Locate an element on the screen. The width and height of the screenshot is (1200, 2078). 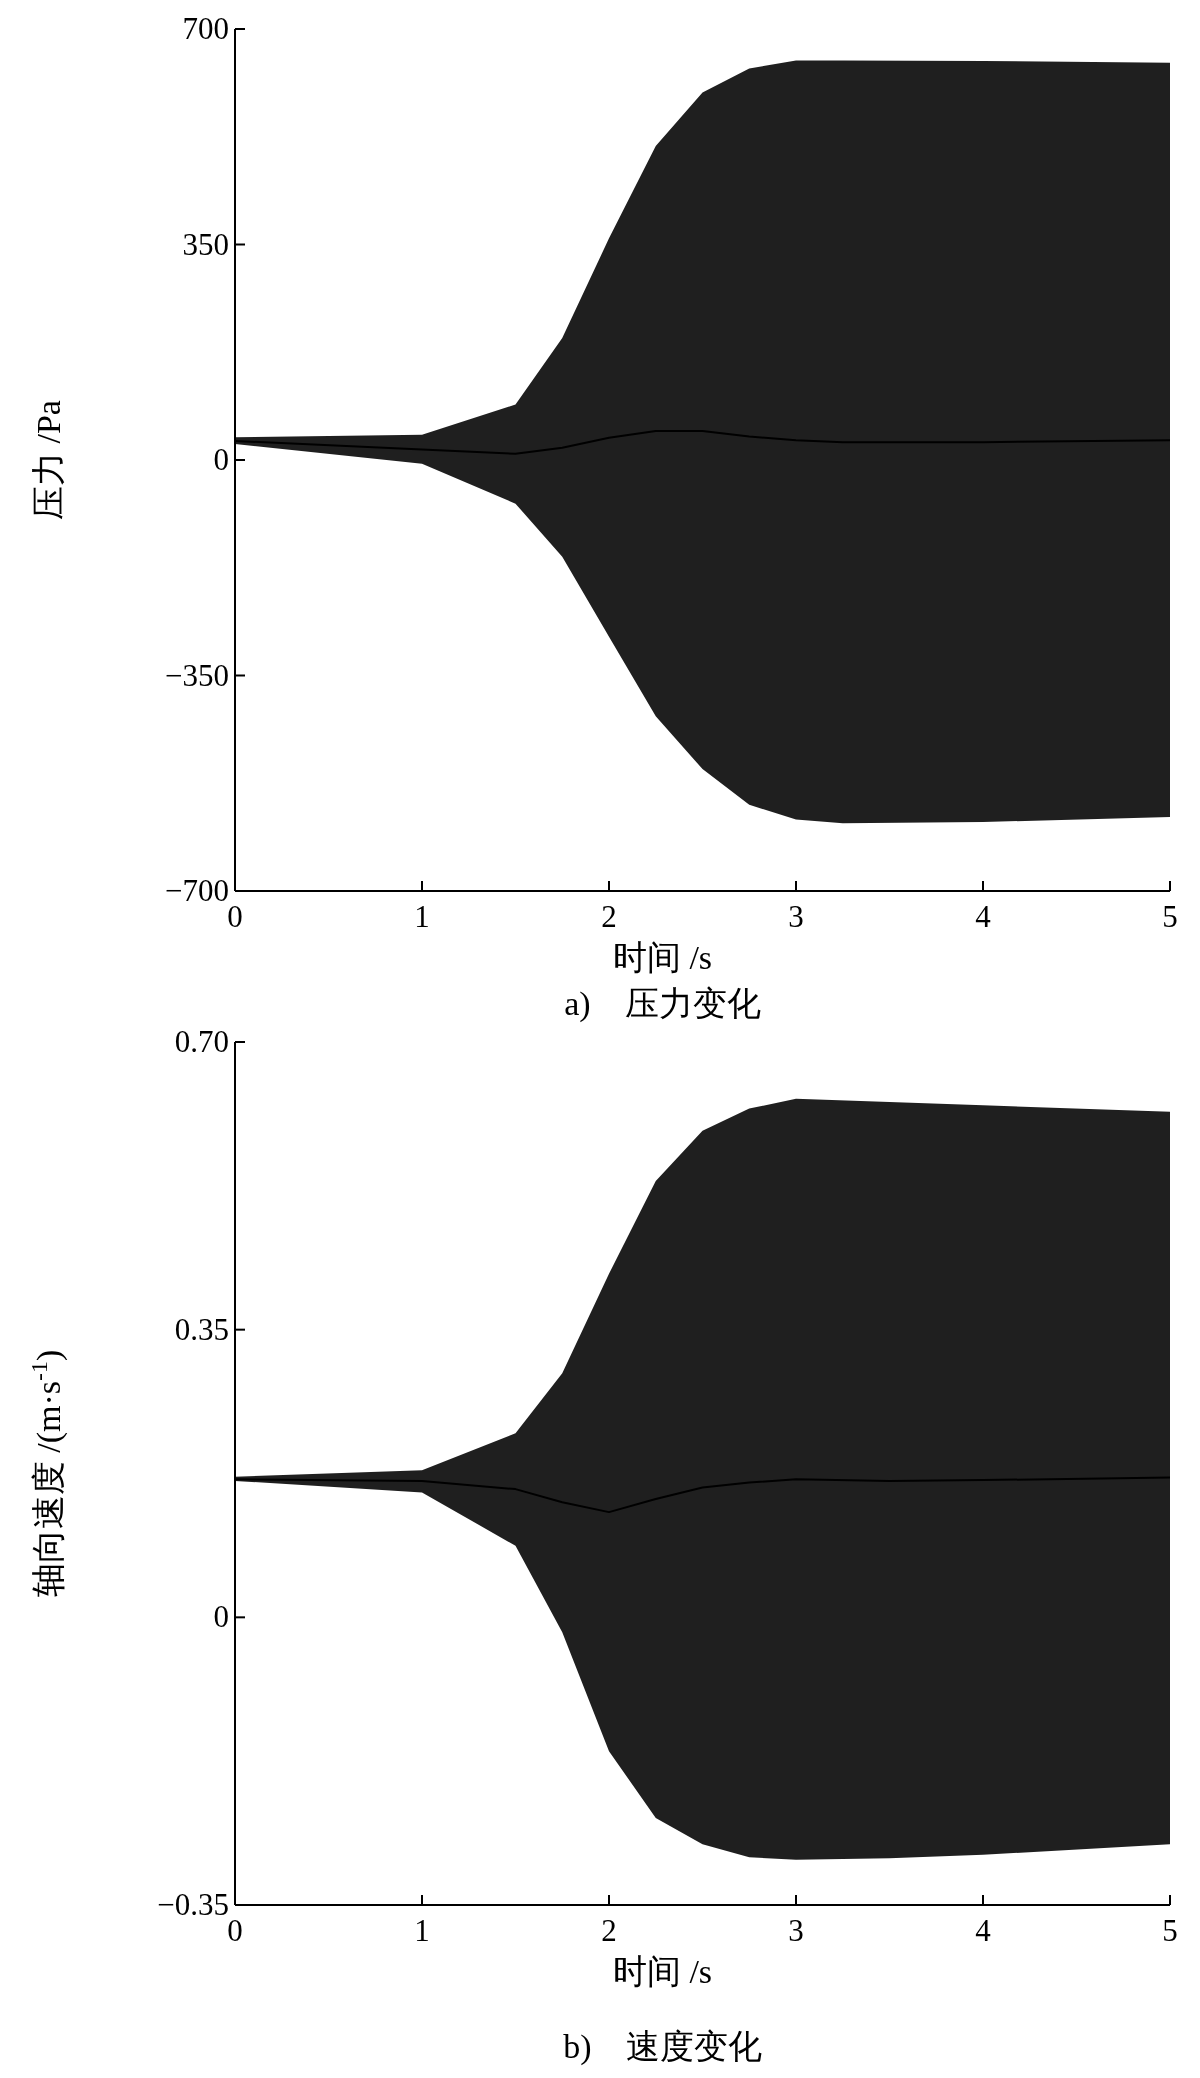
y-tick-label: 0.35 is located at coordinates (201, 1329).